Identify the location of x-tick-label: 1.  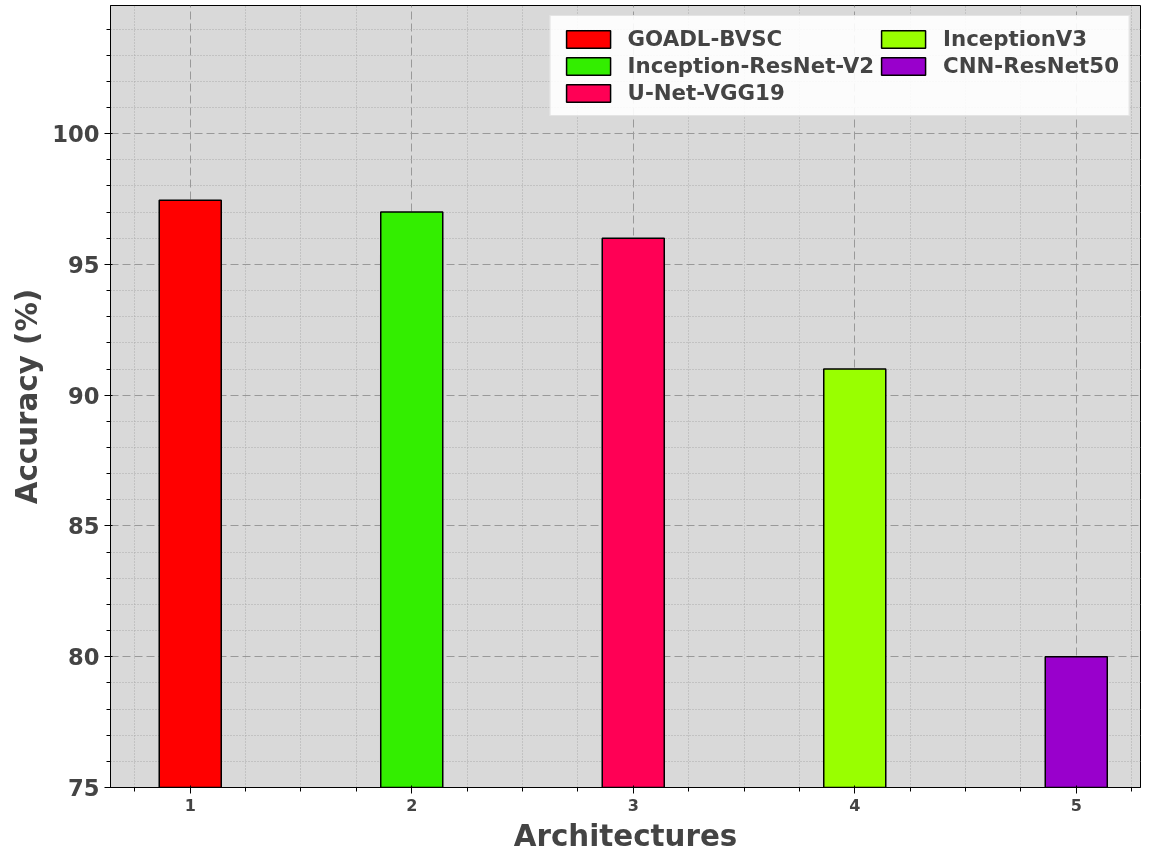
(190, 805).